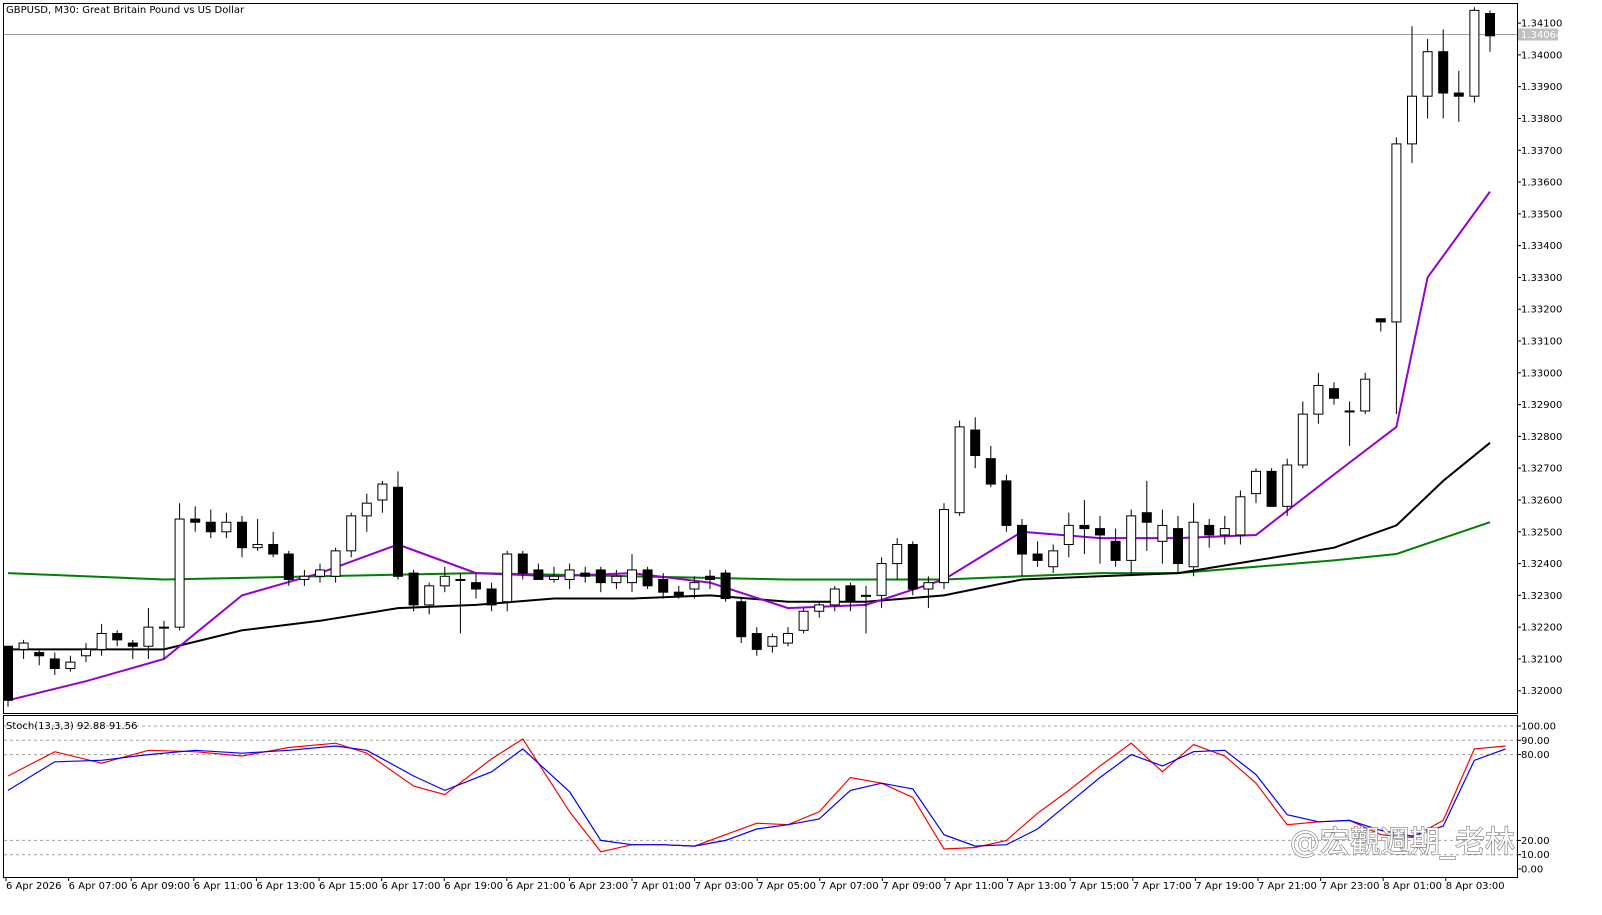  I want to click on time-tick-label: 6 Apr 09:00, so click(160, 886).